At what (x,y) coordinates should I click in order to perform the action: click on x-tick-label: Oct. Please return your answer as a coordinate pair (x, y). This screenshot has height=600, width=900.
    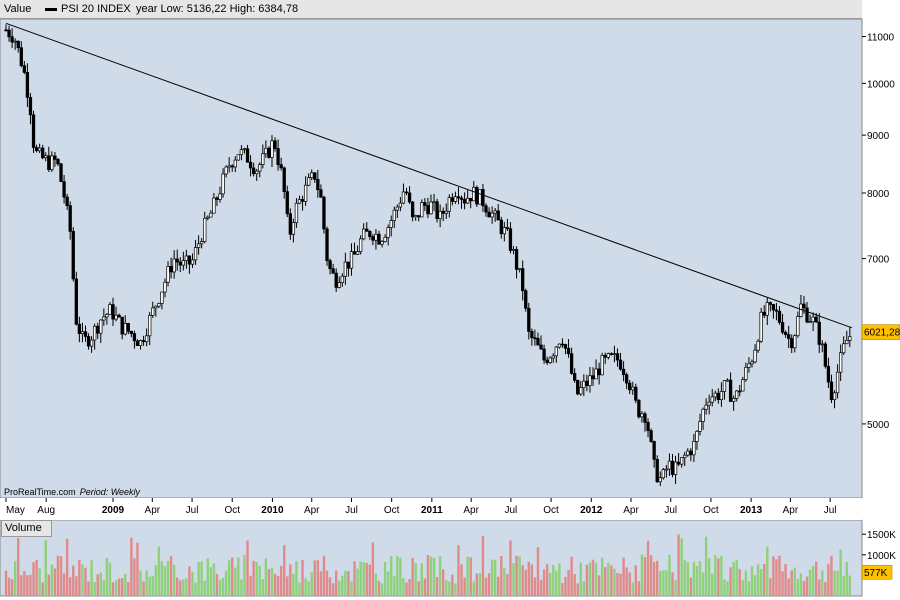
    Looking at the image, I should click on (232, 510).